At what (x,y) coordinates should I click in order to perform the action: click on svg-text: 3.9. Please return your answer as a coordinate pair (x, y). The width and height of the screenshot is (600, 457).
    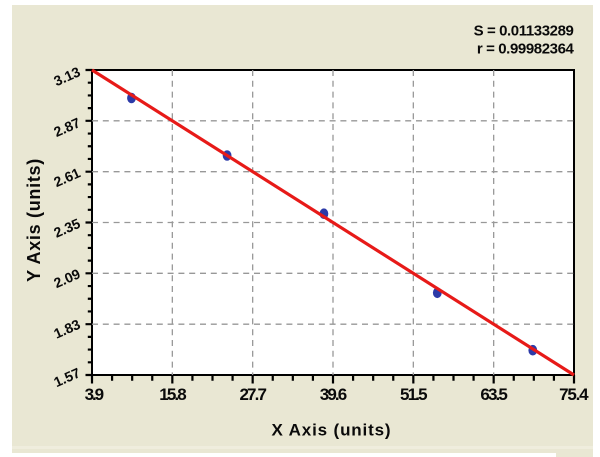
    Looking at the image, I should click on (95, 394).